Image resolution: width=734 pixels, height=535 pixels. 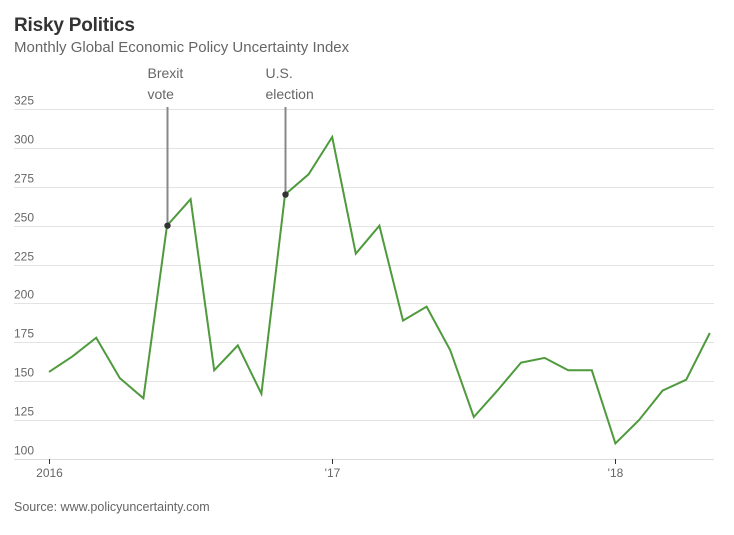 What do you see at coordinates (231, 145) in the screenshot?
I see `annotations: Brexit vote U.S. election` at bounding box center [231, 145].